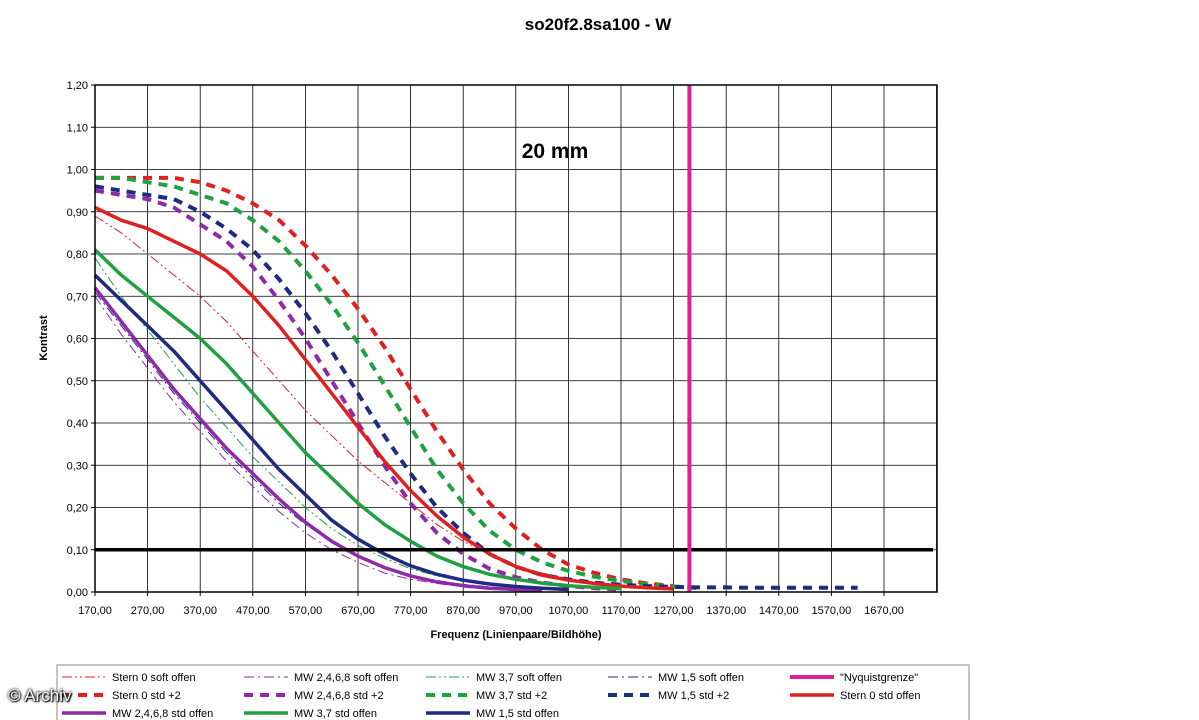 This screenshot has width=1199, height=720. I want to click on legend-label: MW 2,4,6,8 std offen, so click(162, 714).